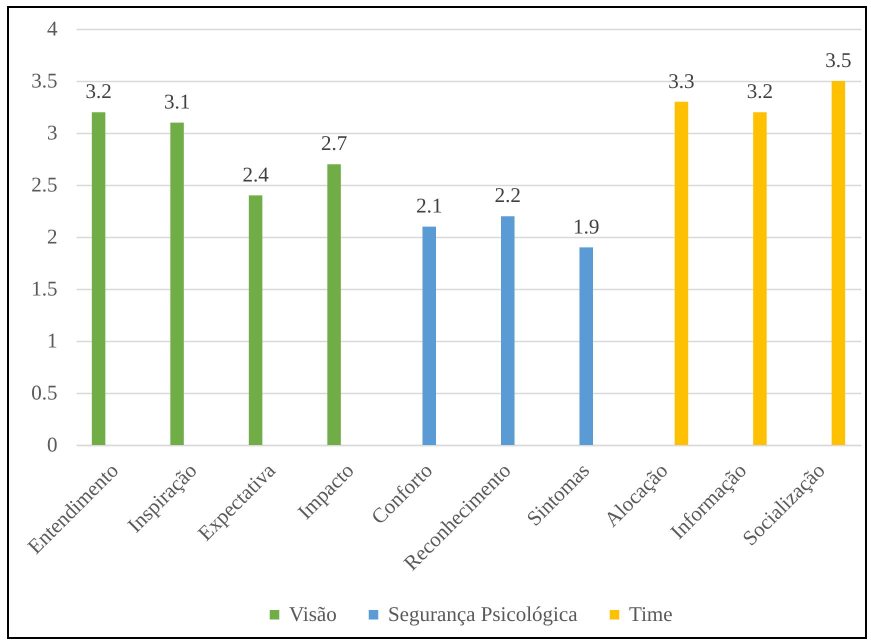 Image resolution: width=871 pixels, height=642 pixels. What do you see at coordinates (52, 132) in the screenshot?
I see `y-tick-label: 3` at bounding box center [52, 132].